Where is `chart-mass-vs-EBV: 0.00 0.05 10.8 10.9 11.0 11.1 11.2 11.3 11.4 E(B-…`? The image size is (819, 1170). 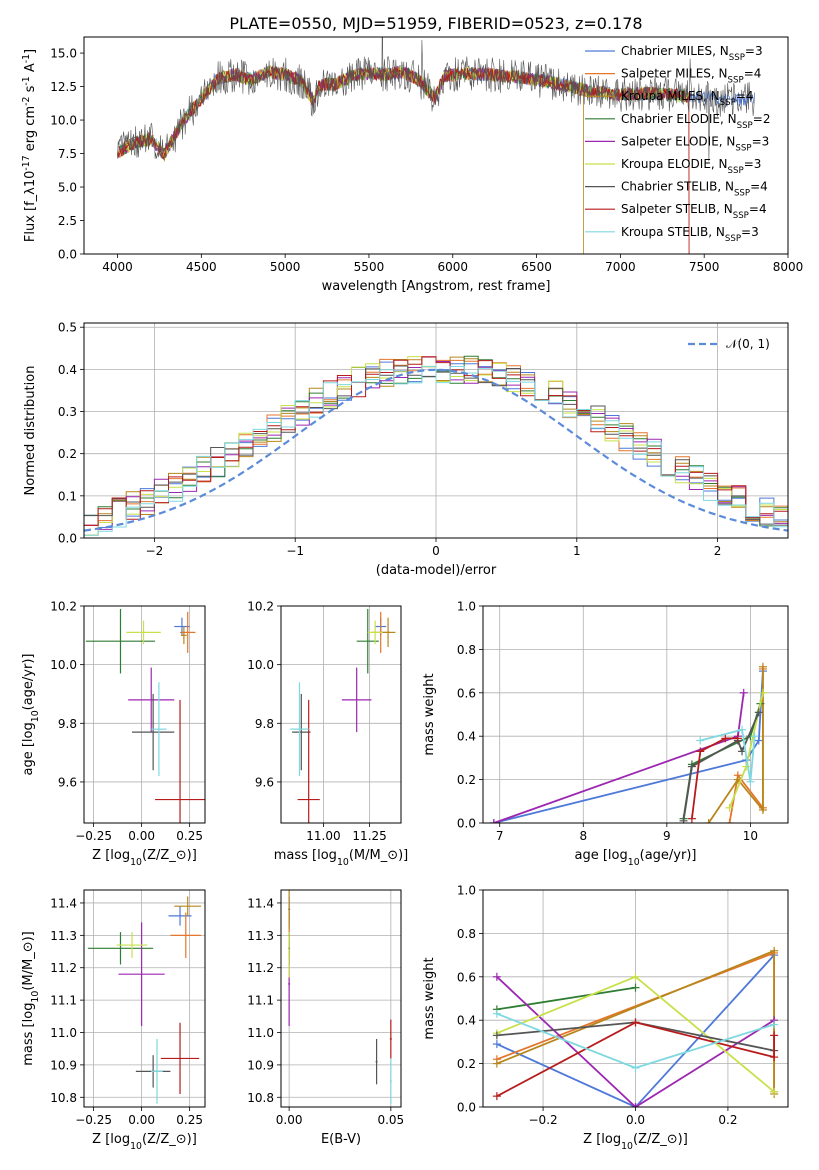
chart-mass-vs-EBV: 0.00 0.05 10.8 10.9 11.0 11.1 11.2 11.3 11.4 E(B-… is located at coordinates (325, 1018).